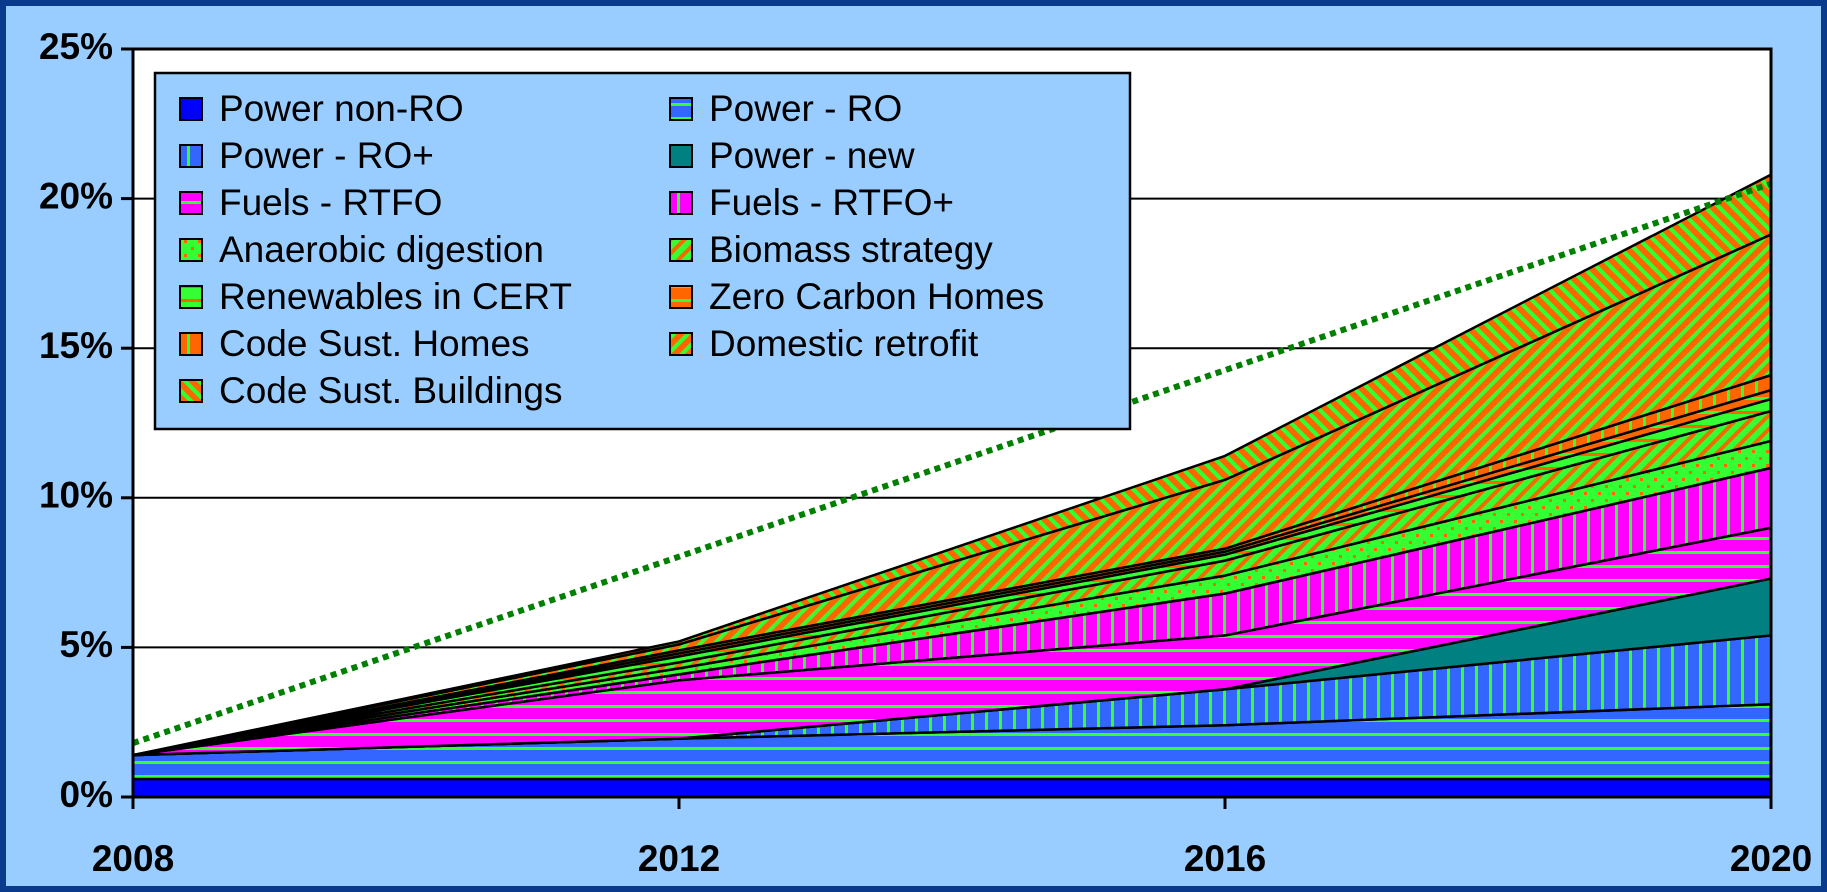 This screenshot has width=1827, height=892. What do you see at coordinates (844, 343) in the screenshot?
I see `legend-label: Domestic retrofit` at bounding box center [844, 343].